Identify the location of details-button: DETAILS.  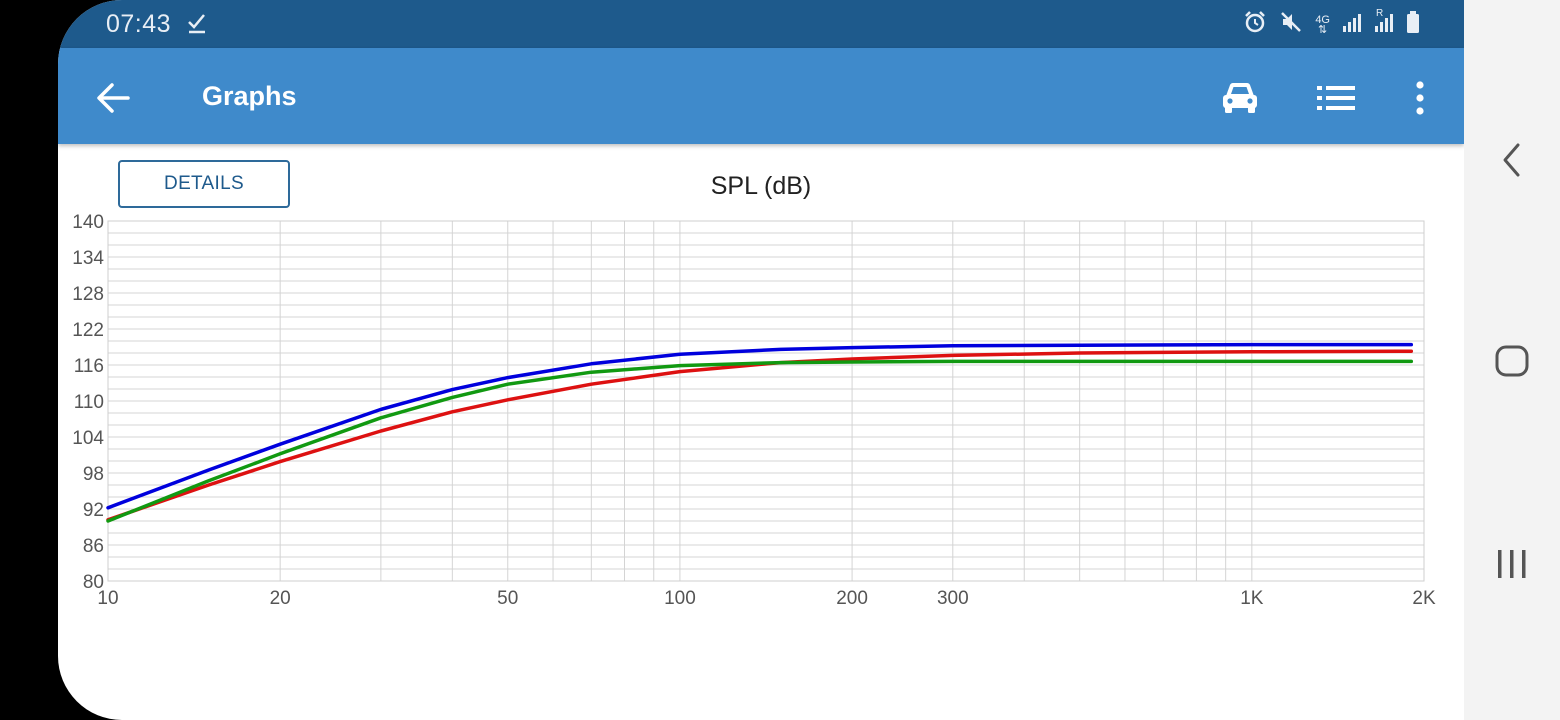
(204, 184).